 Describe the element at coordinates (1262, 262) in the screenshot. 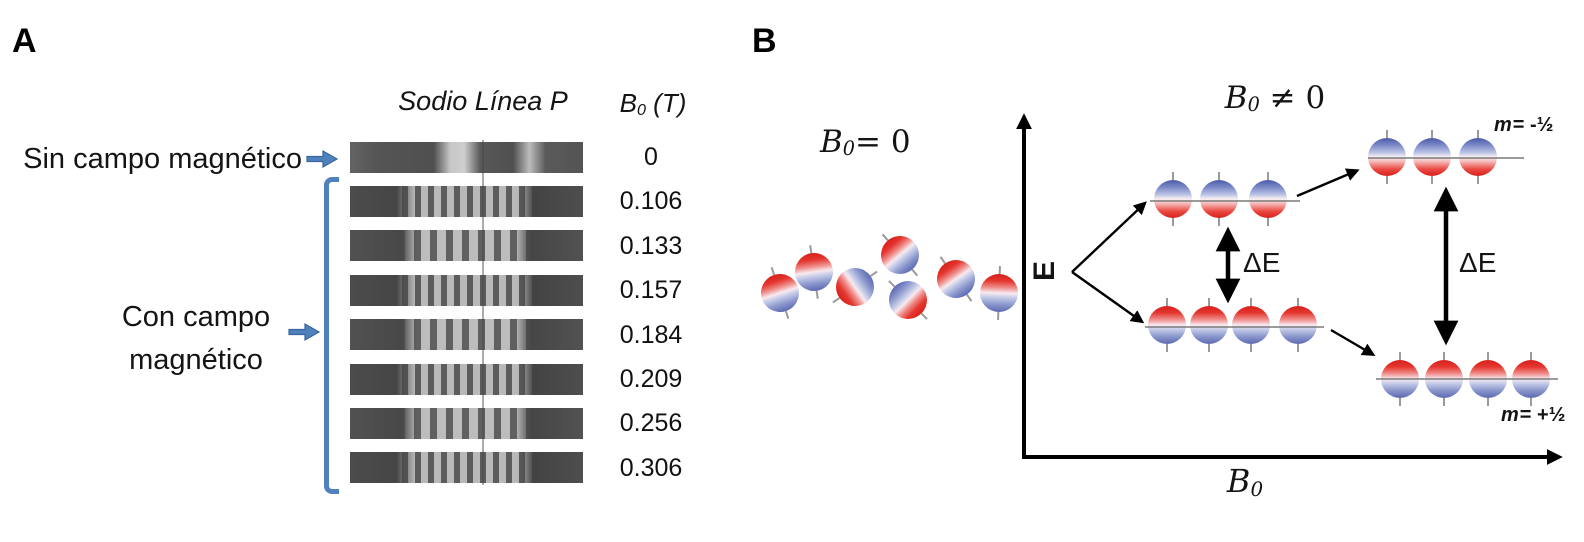

I see `delta-e-label-left: ΔE` at that location.